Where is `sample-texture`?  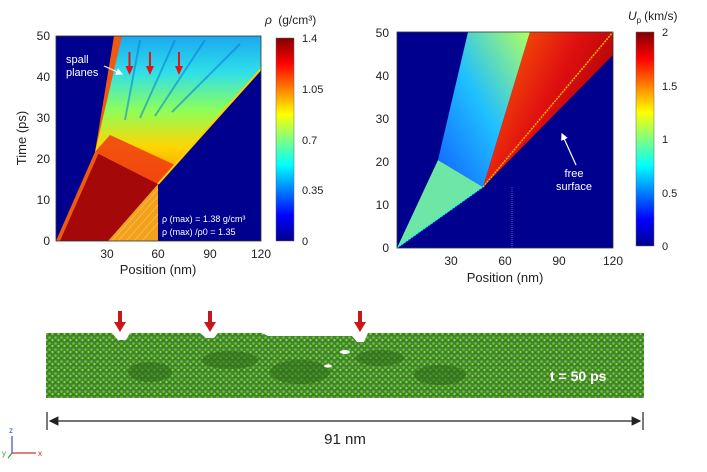 sample-texture is located at coordinates (297, 367).